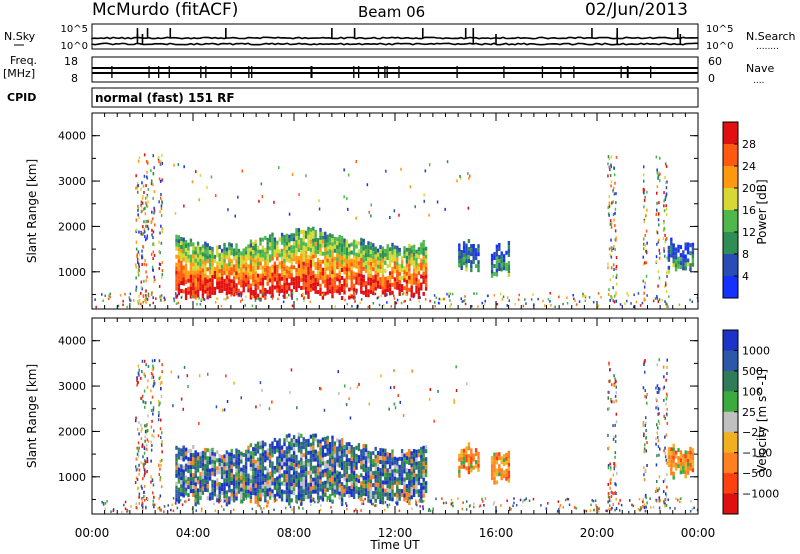 Image resolution: width=800 pixels, height=554 pixels. I want to click on power-colorbar-label: Power [dB], so click(762, 211).